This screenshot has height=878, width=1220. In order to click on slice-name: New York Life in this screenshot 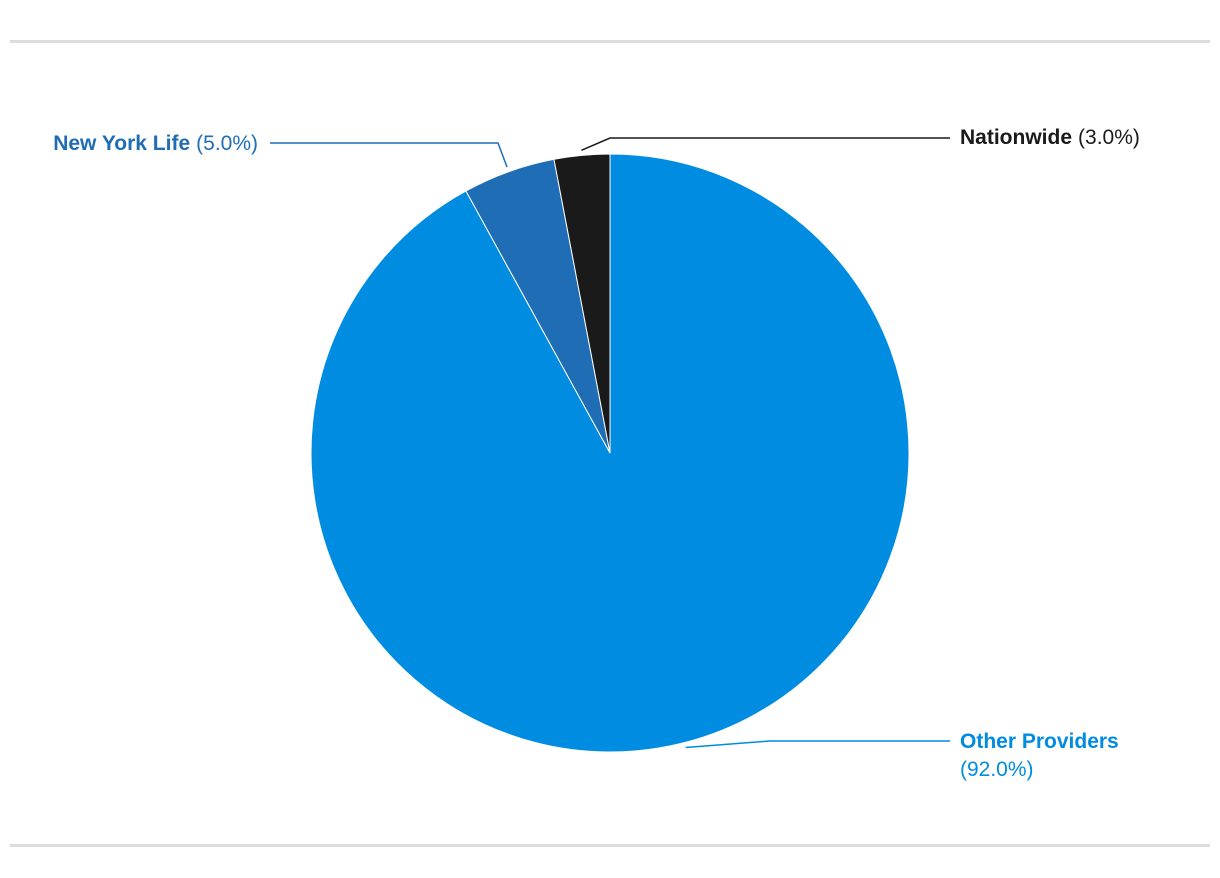, I will do `click(121, 143)`.